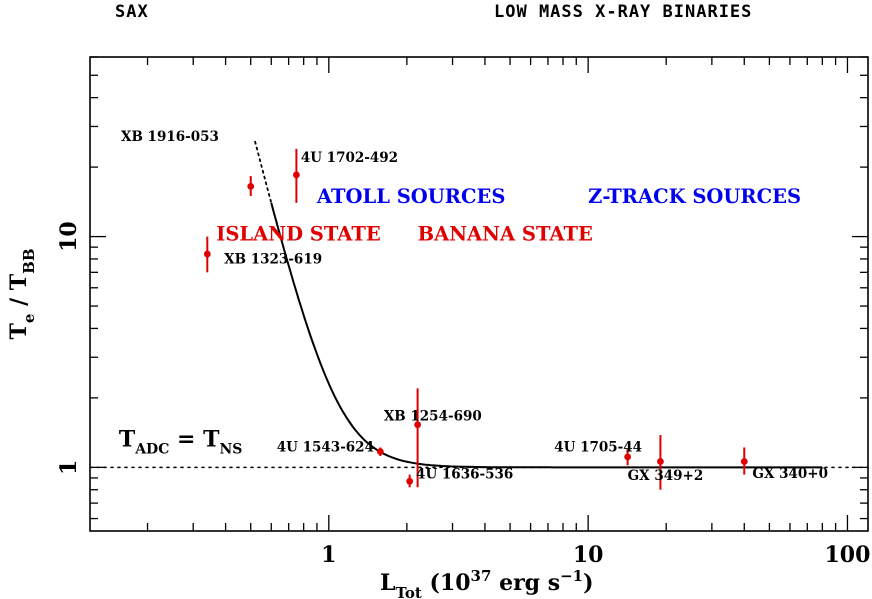 The width and height of the screenshot is (872, 599). I want to click on x-tick-label: 10, so click(588, 555).